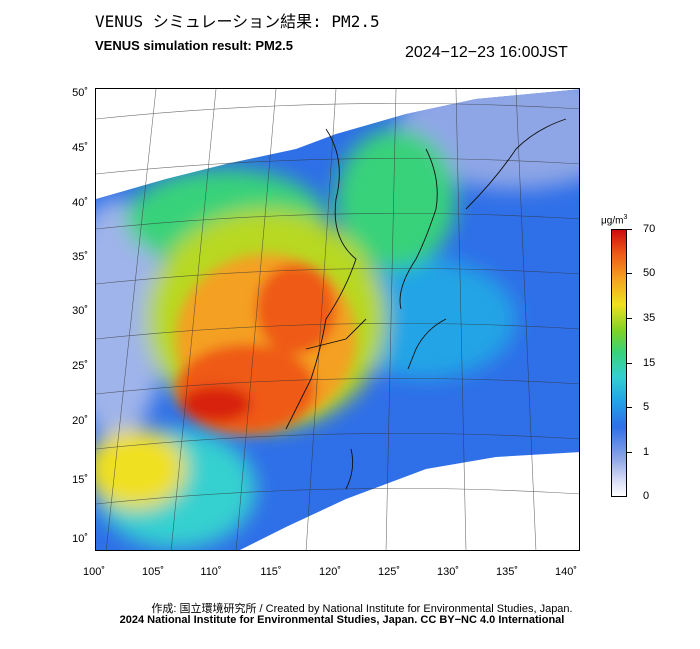  Describe the element at coordinates (80, 421) in the screenshot. I see `lat-label: 20˚` at that location.